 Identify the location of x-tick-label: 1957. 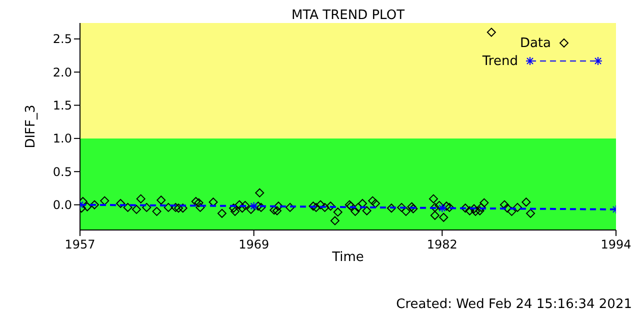
(80, 245).